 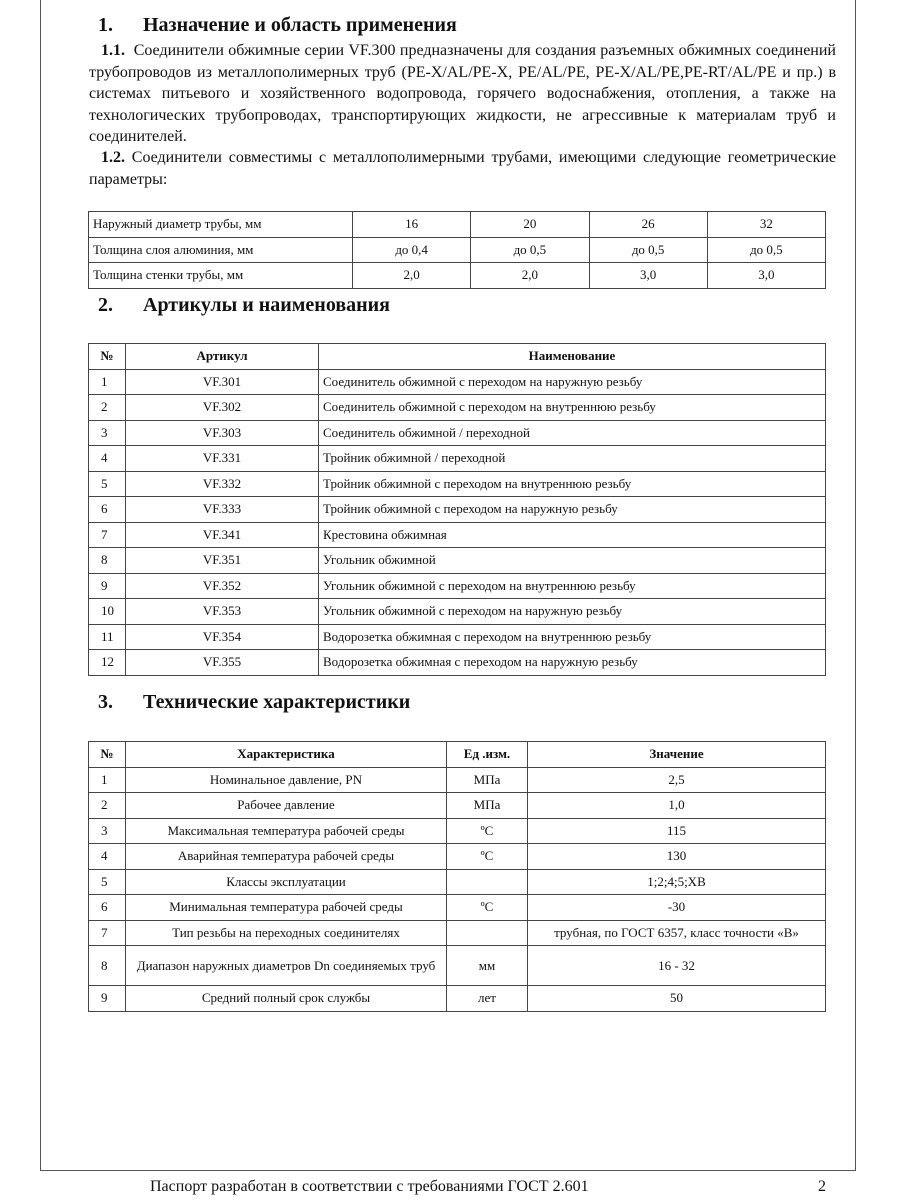 I want to click on article-code: VF.352, so click(x=222, y=585).